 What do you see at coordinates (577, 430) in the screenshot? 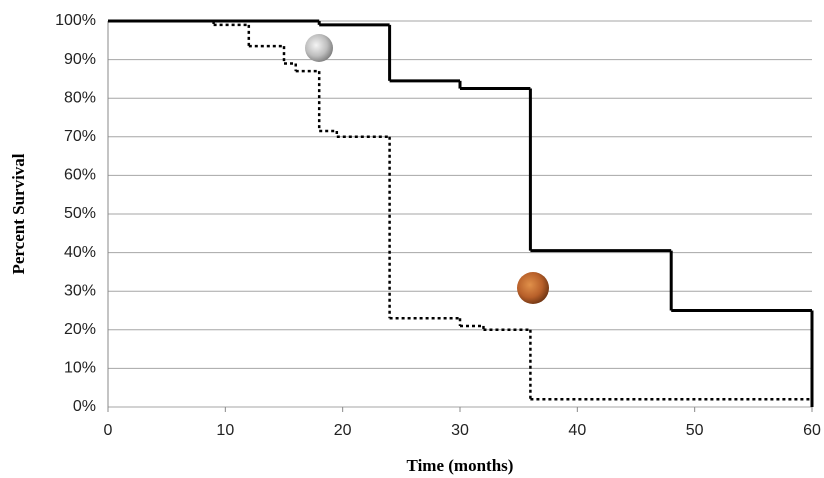
I see `x-tick-label: 40` at bounding box center [577, 430].